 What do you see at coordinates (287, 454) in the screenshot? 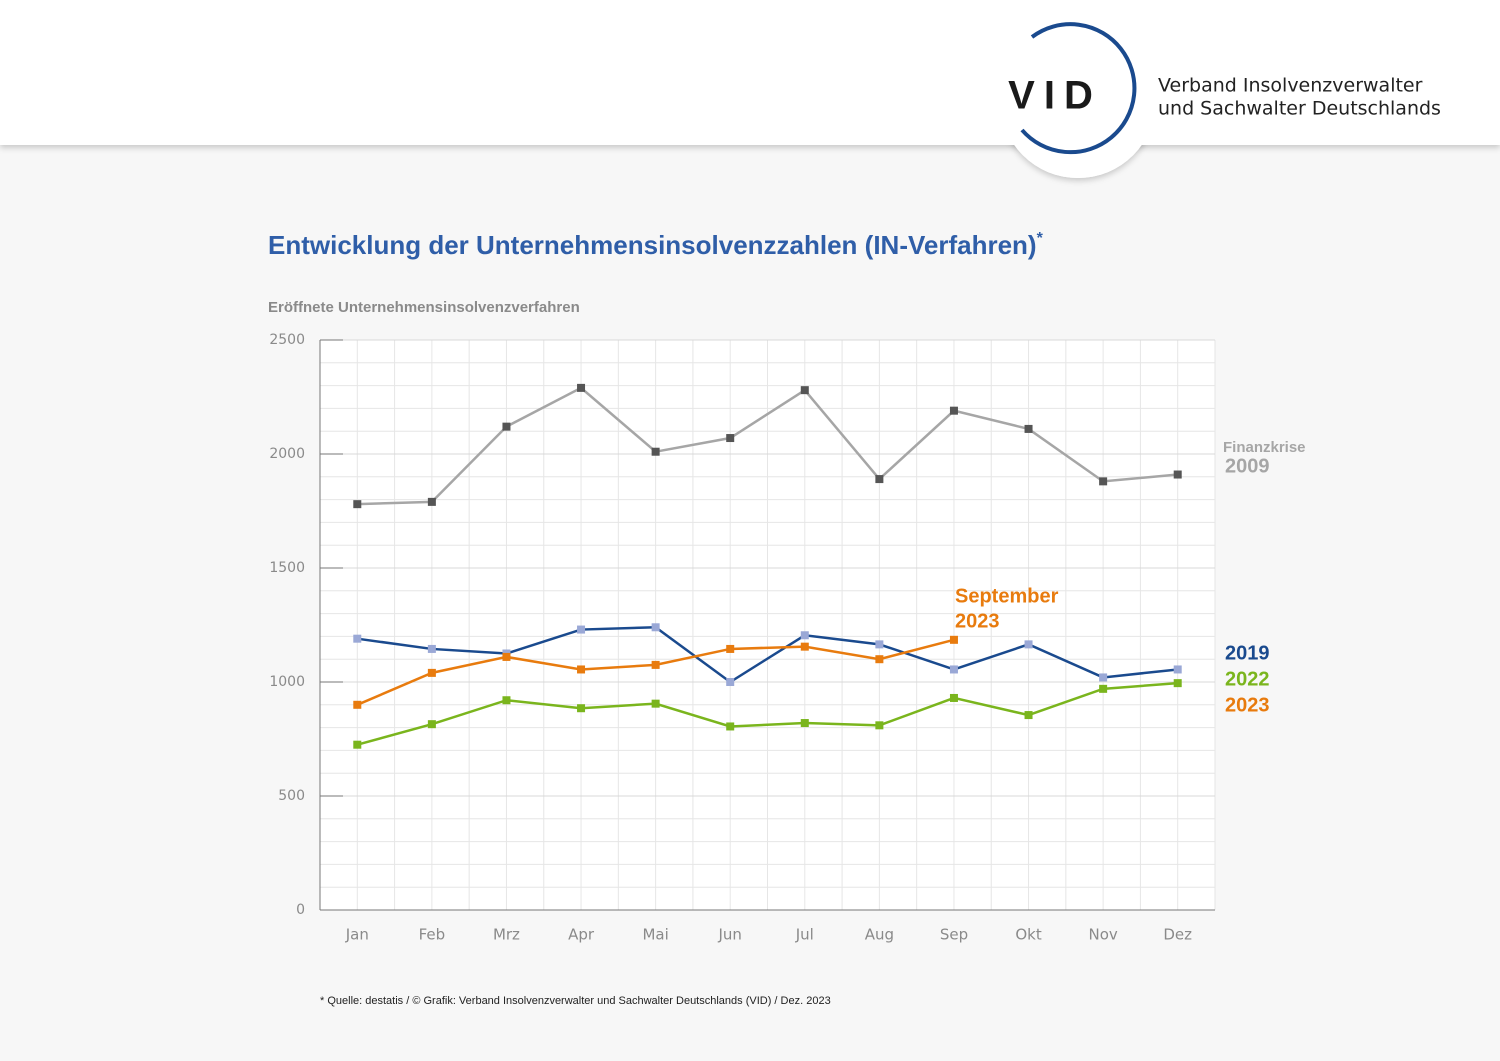
I see `y-tick-label: 2000` at bounding box center [287, 454].